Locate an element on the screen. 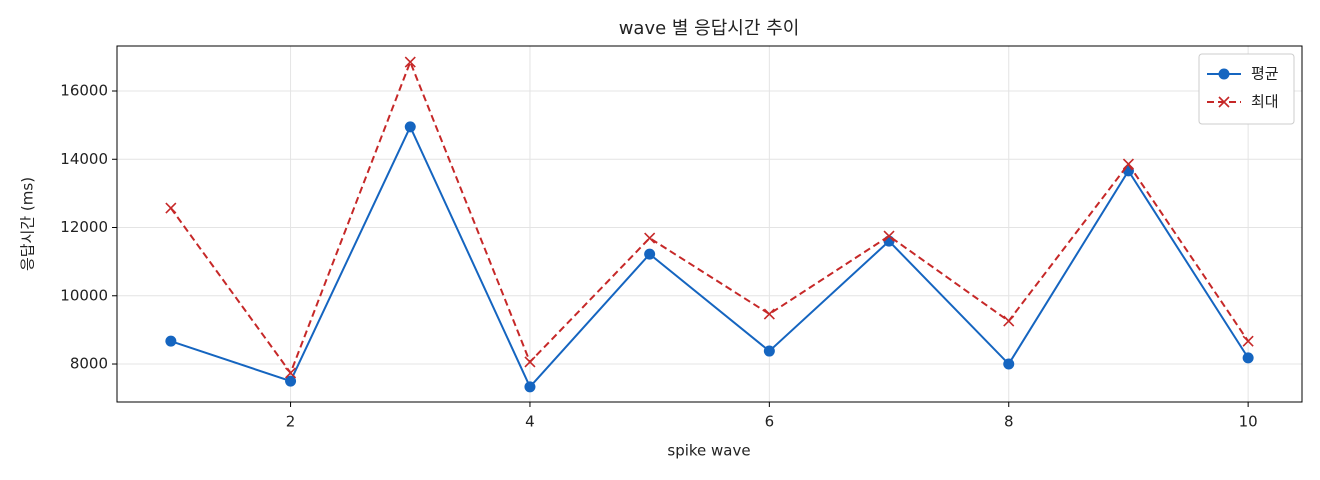 This screenshot has height=480, width=1320. y-tick-label: 16000 is located at coordinates (84, 91).